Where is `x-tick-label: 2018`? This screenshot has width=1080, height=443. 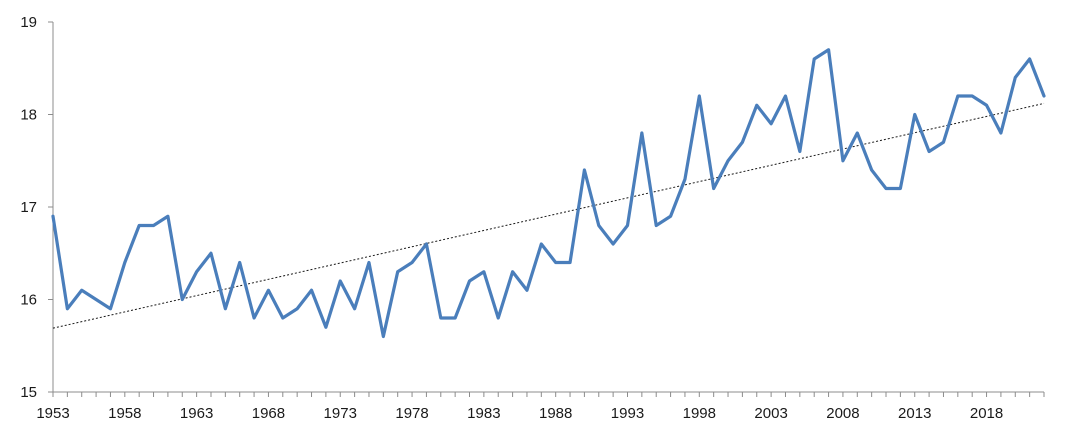 x-tick-label: 2018 is located at coordinates (986, 413).